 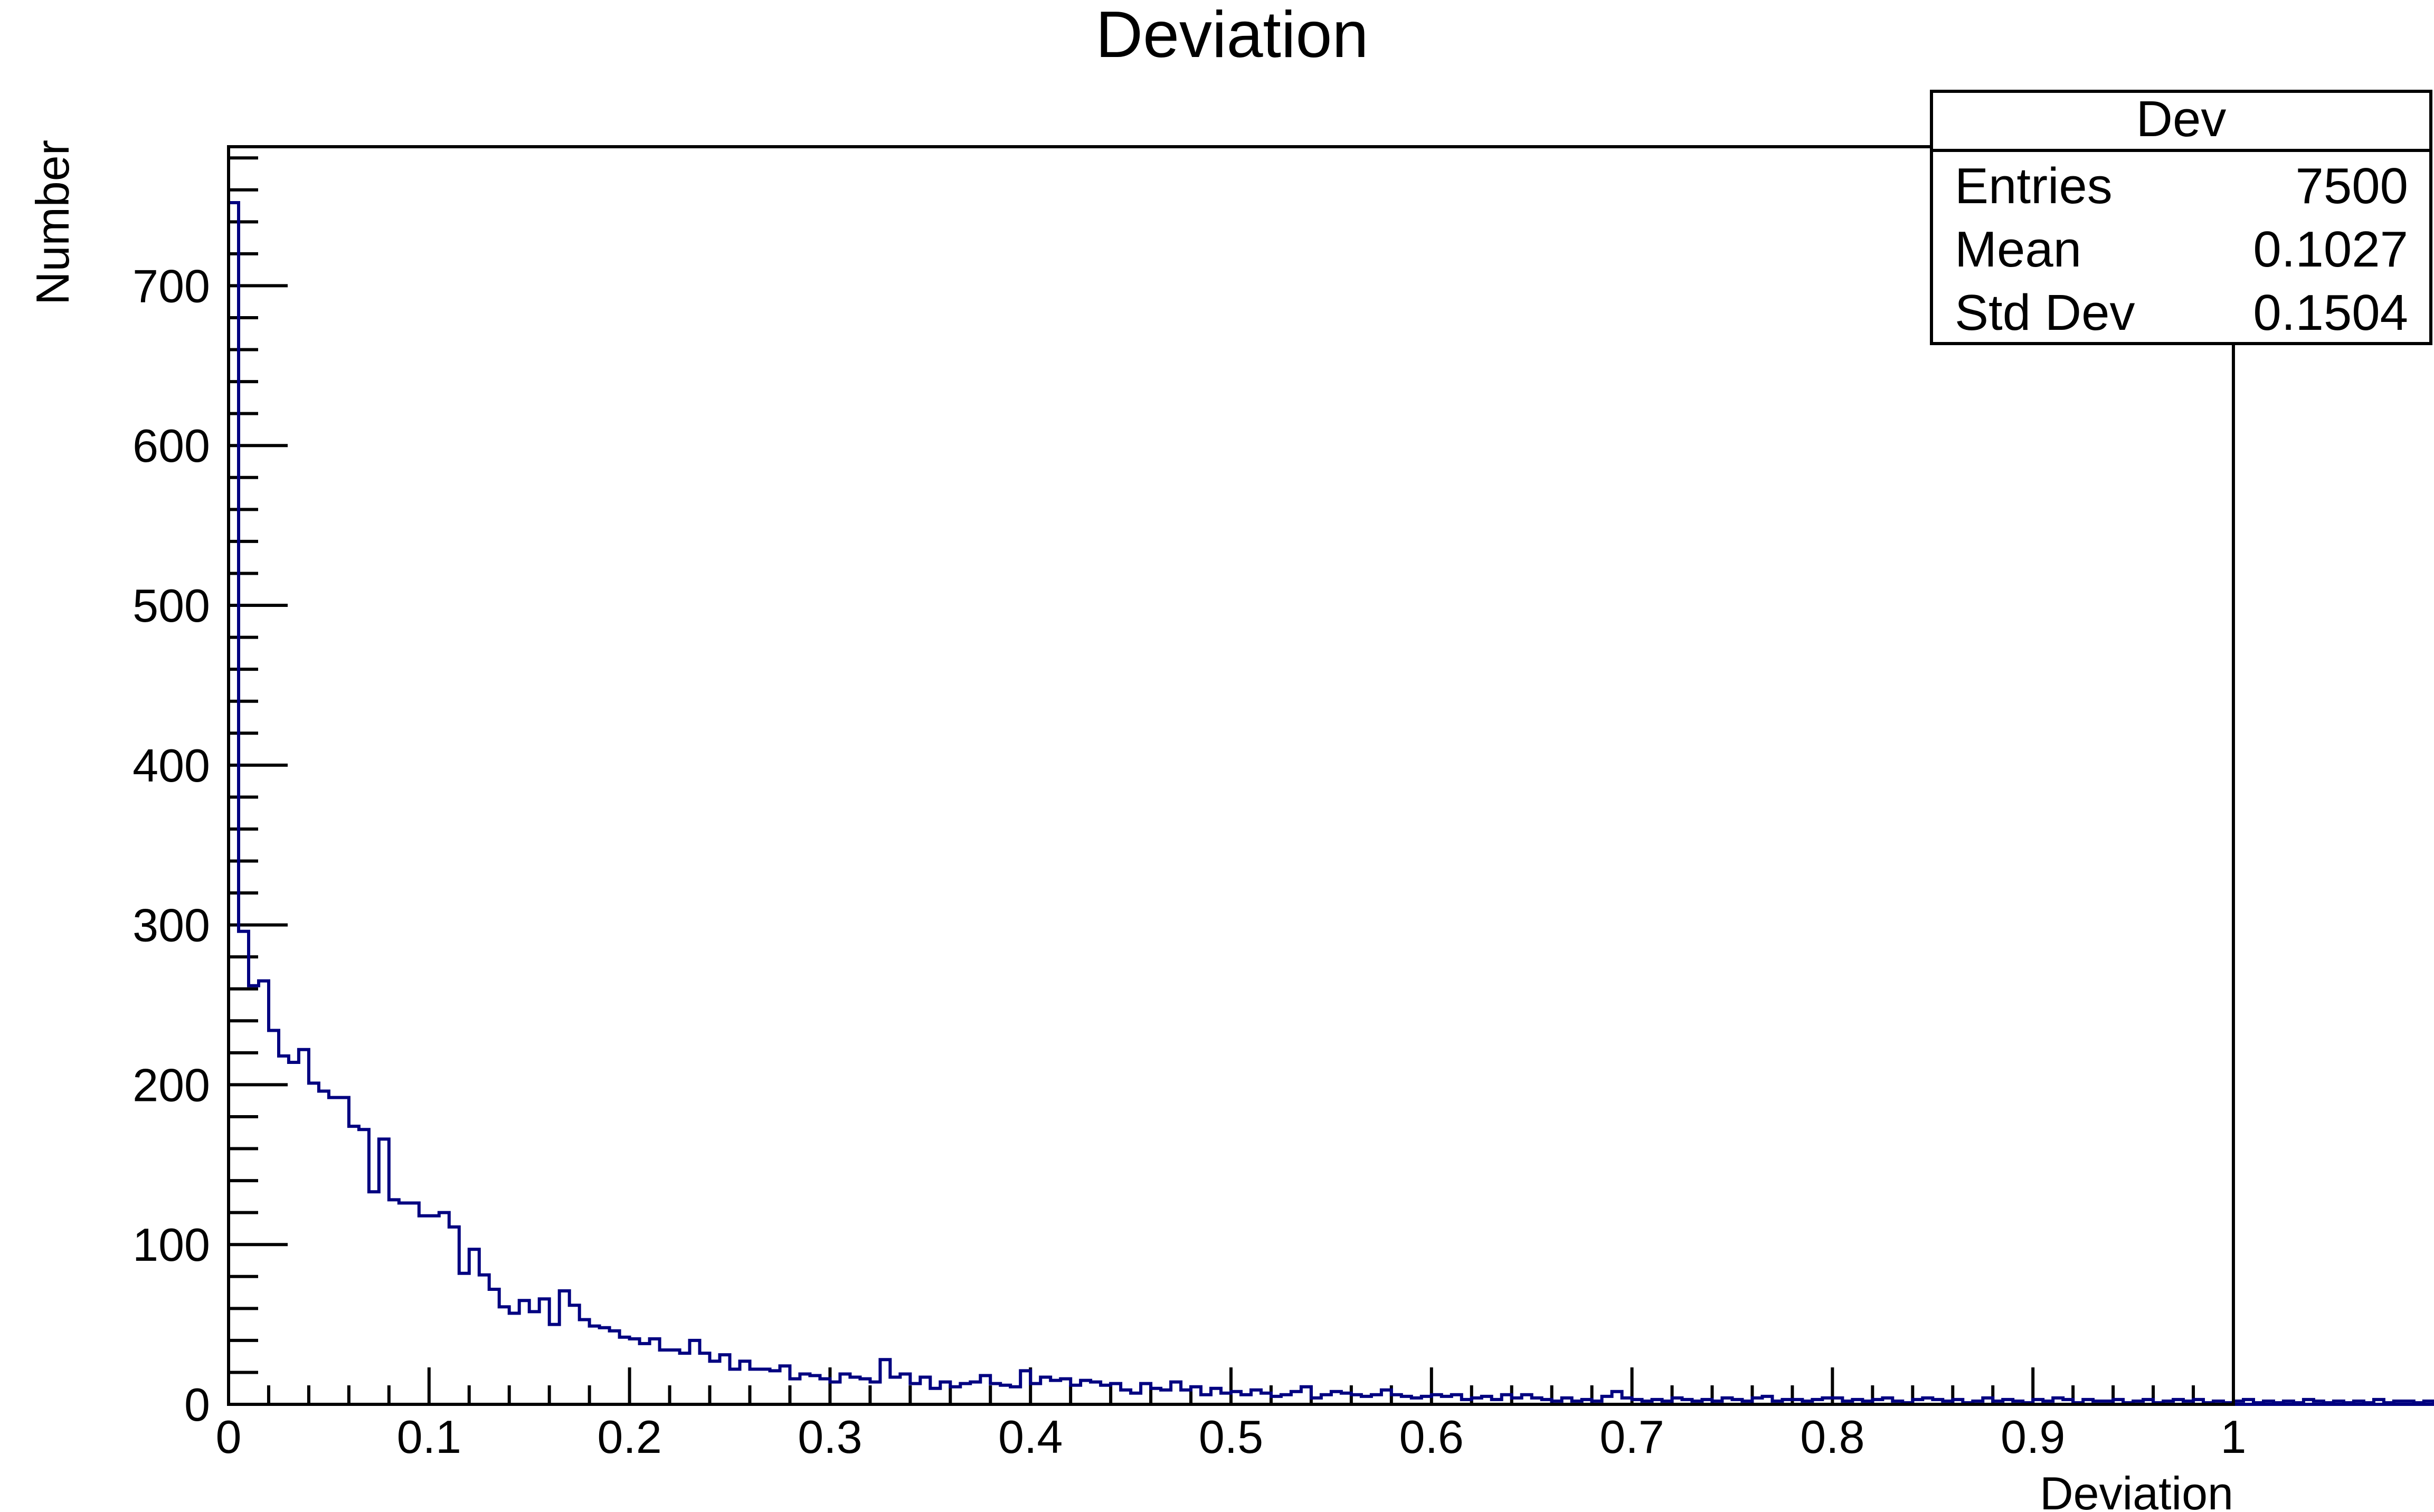 I want to click on y-tick-label: 600, so click(x=171, y=446).